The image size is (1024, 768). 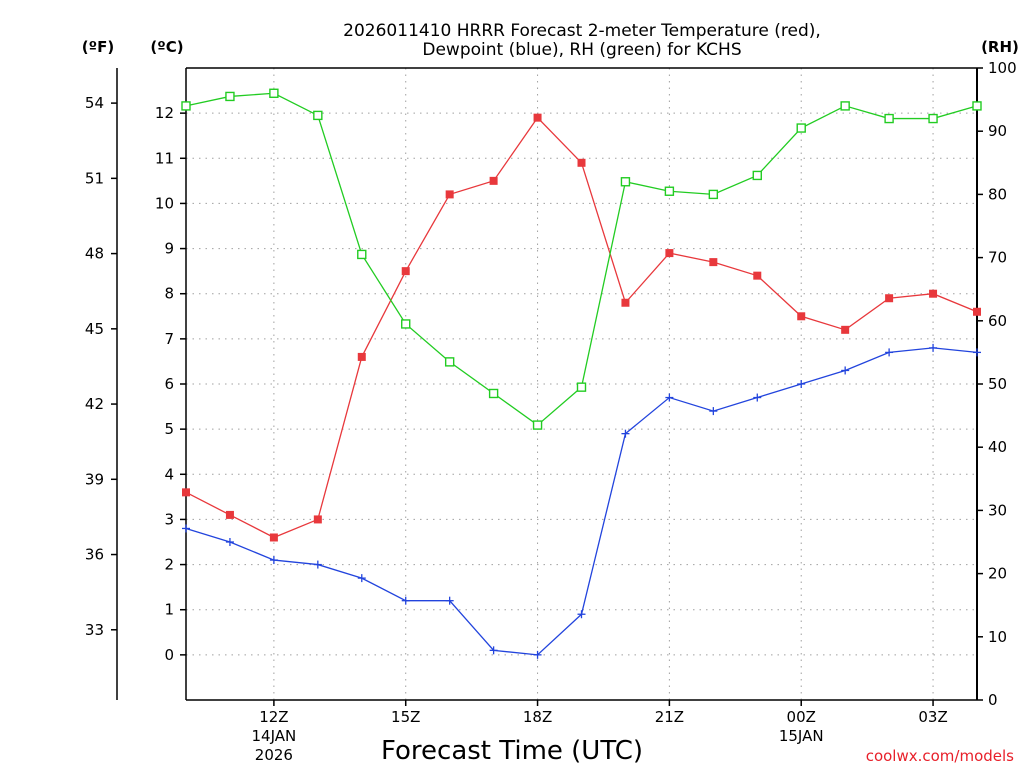 I want to click on fahrenheit-tick-label: 42, so click(x=94, y=404).